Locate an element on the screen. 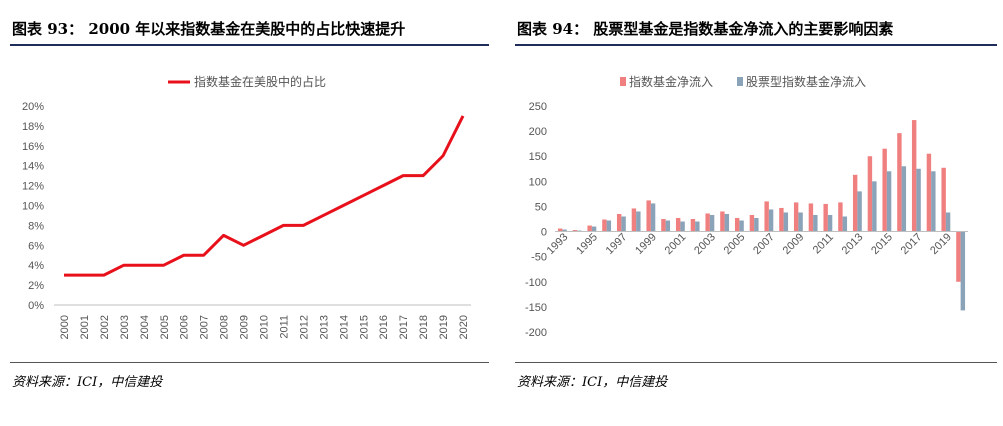 This screenshot has width=1003, height=426. bar-y-tick-label: 200 is located at coordinates (538, 132).